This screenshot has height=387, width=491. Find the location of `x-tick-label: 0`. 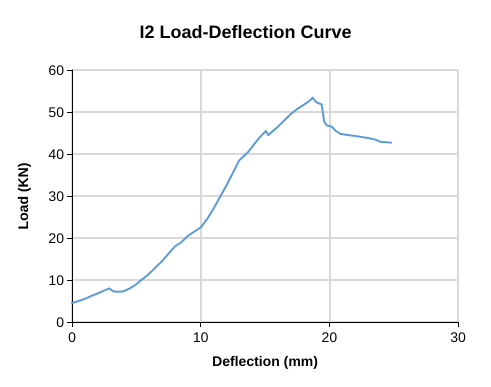

x-tick-label: 0 is located at coordinates (72, 337).